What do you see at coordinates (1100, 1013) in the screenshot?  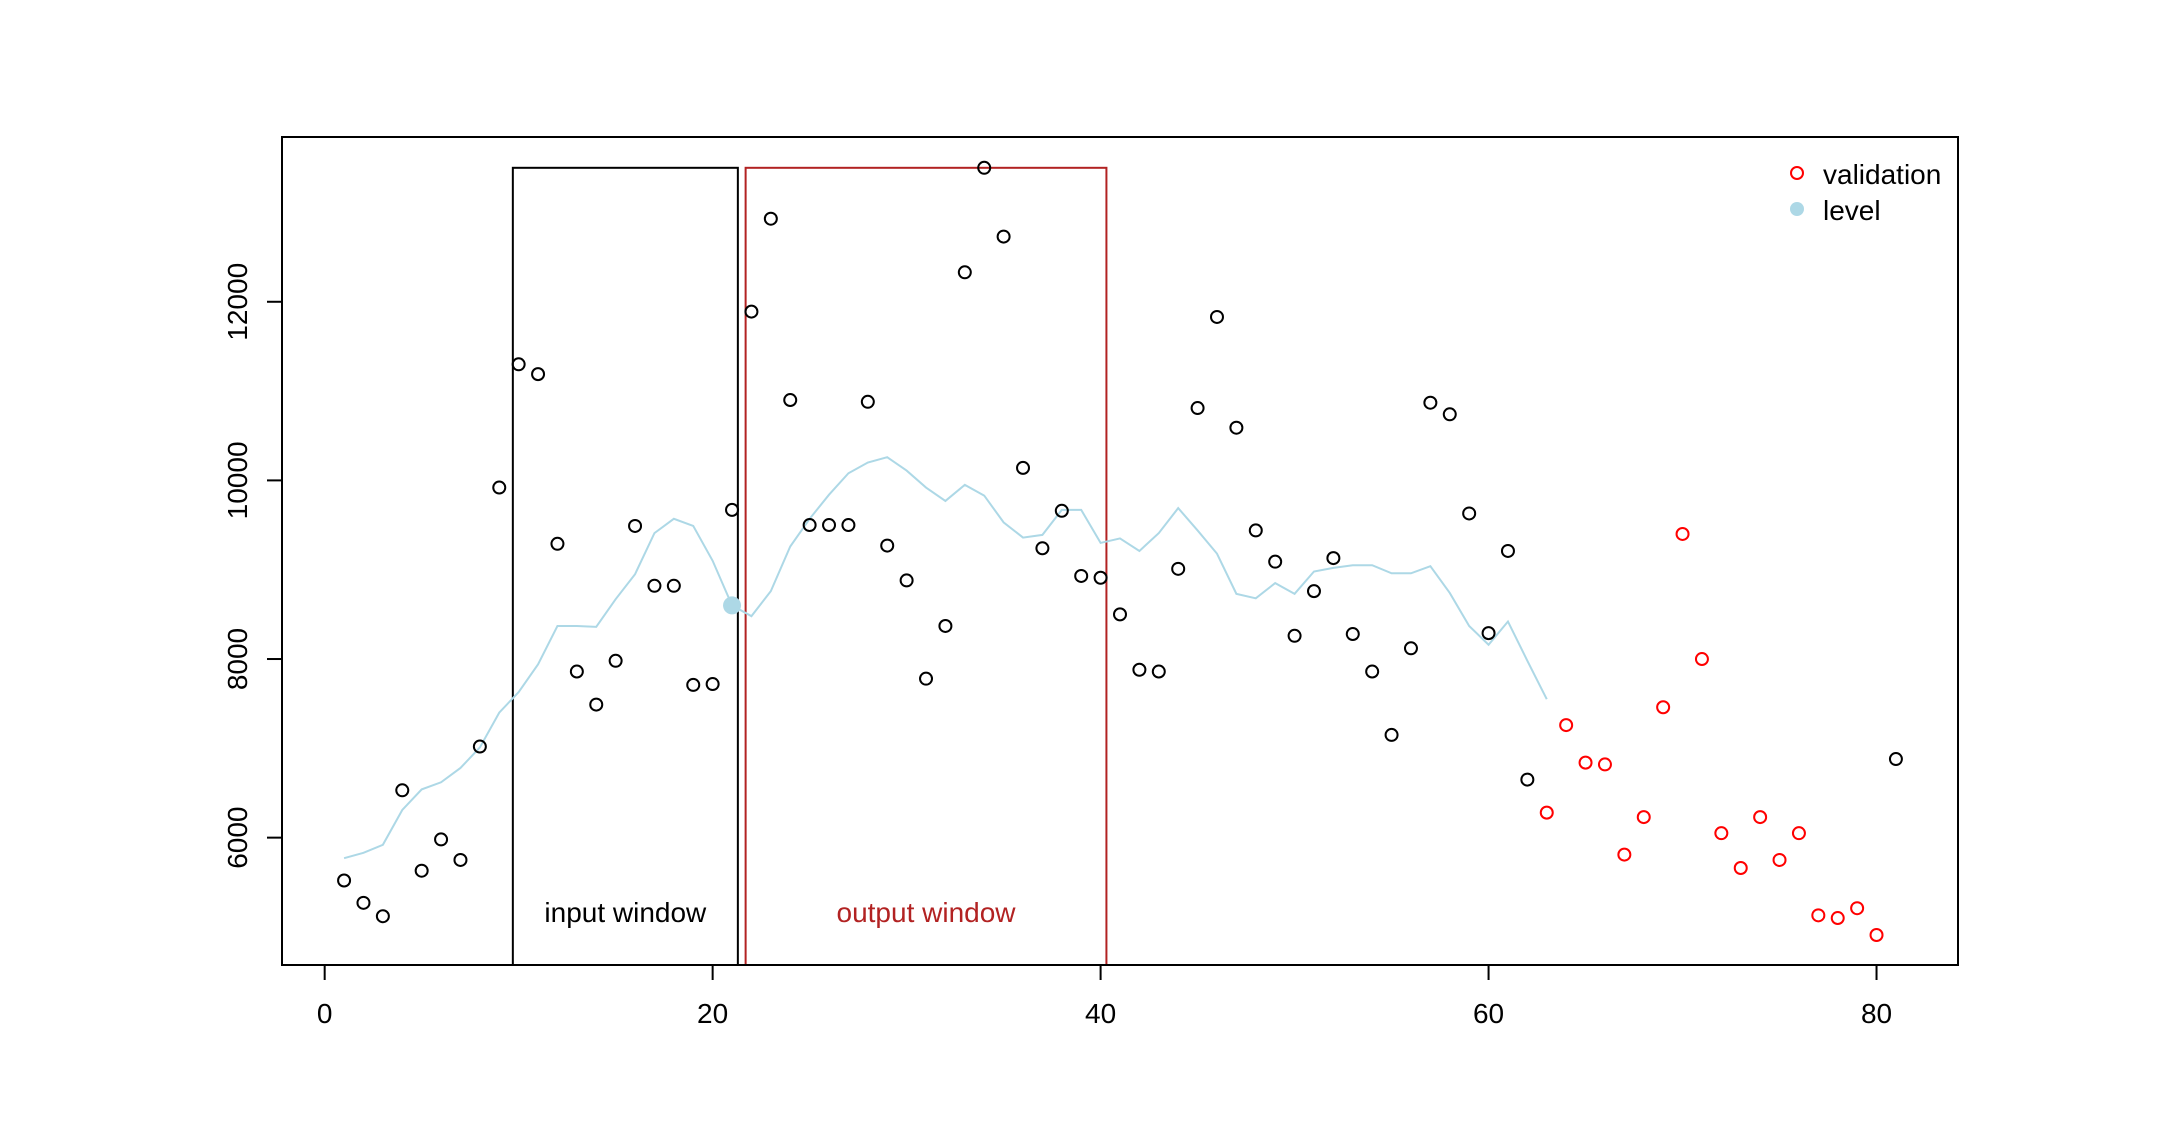 I see `x-tick-label: 40` at bounding box center [1100, 1013].